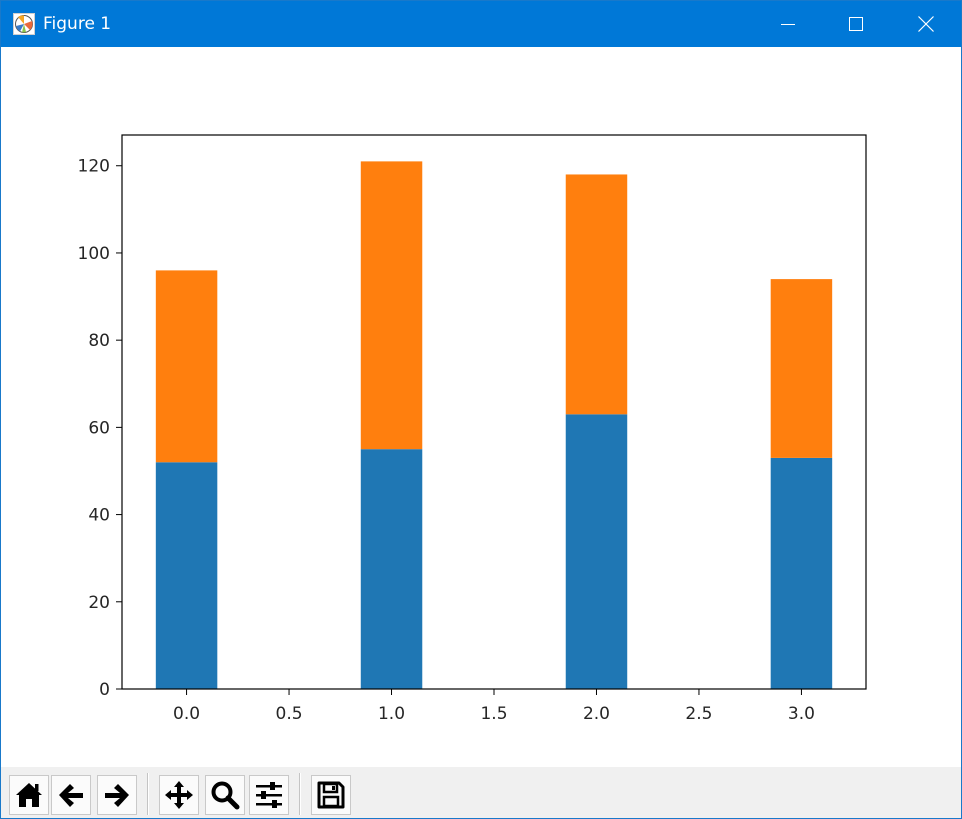 This screenshot has width=962, height=819. What do you see at coordinates (596, 714) in the screenshot?
I see `x-tick-label: 2.0` at bounding box center [596, 714].